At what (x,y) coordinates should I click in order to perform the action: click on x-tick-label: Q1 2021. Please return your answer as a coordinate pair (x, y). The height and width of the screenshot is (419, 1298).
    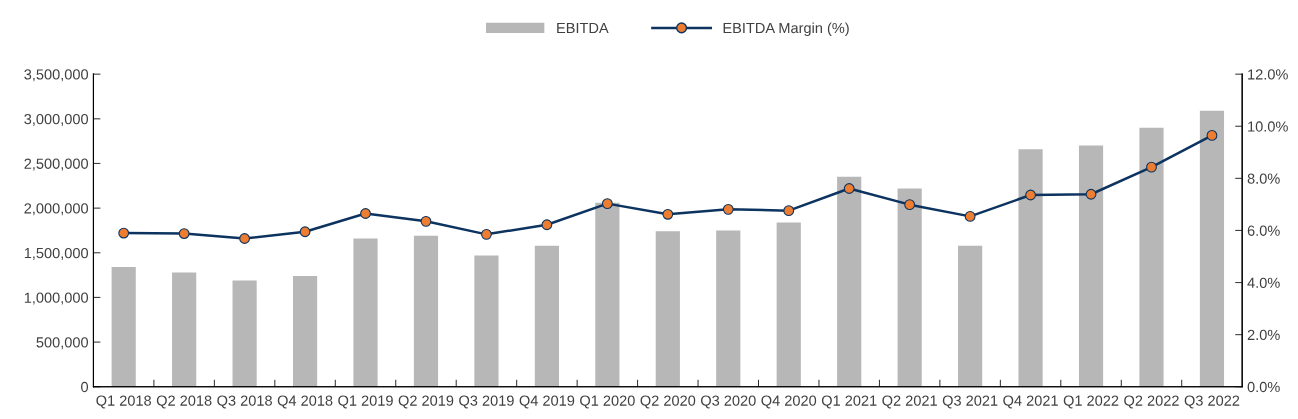
    Looking at the image, I should click on (849, 402).